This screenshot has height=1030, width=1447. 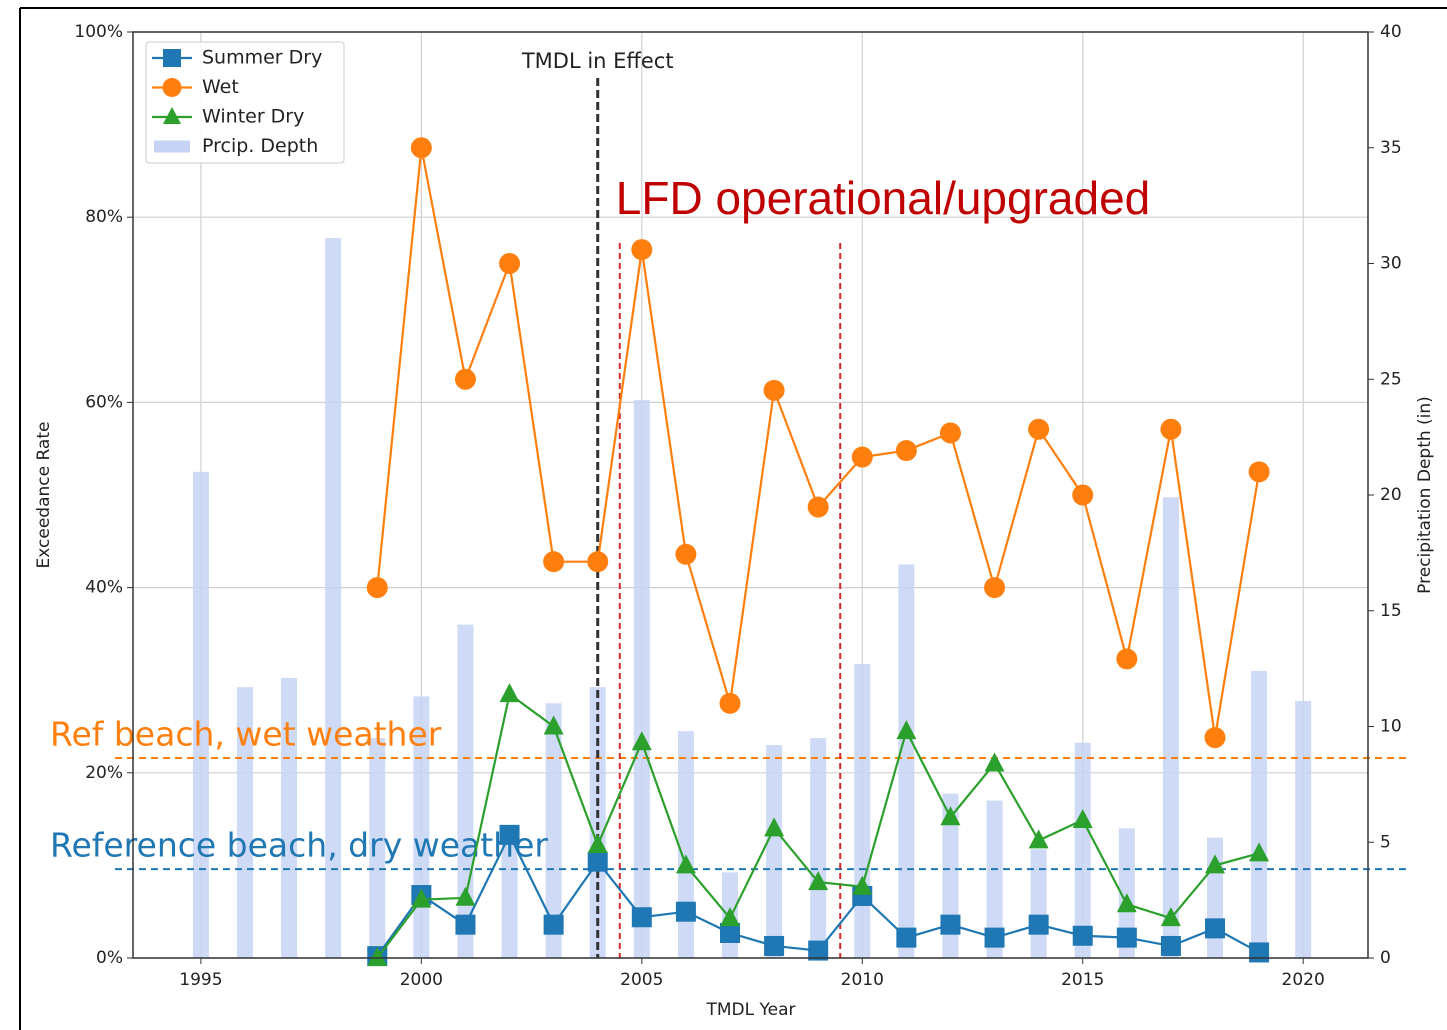 What do you see at coordinates (260, 146) in the screenshot?
I see `legend-label: Prcip. Depth` at bounding box center [260, 146].